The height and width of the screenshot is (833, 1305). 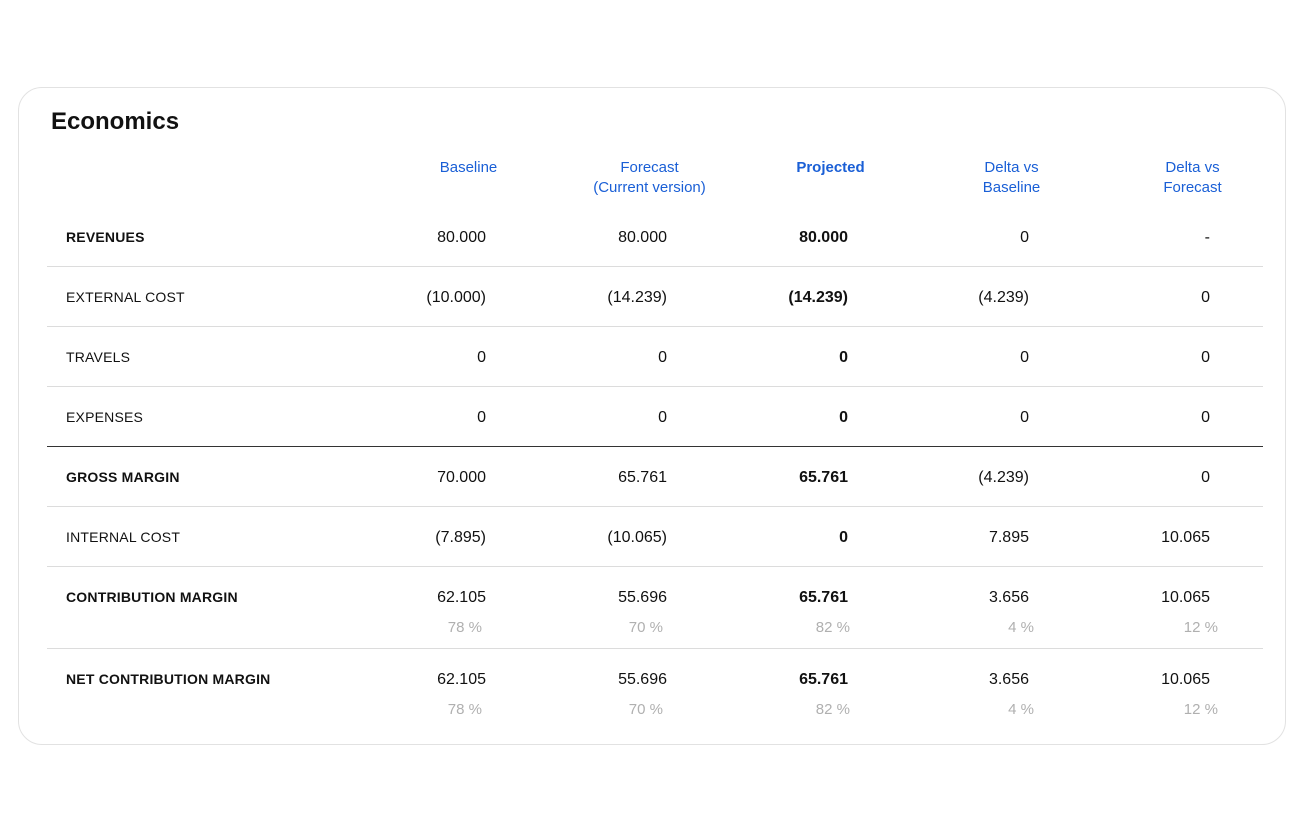 What do you see at coordinates (460, 537) in the screenshot?
I see `cell-baseline: (7.895)` at bounding box center [460, 537].